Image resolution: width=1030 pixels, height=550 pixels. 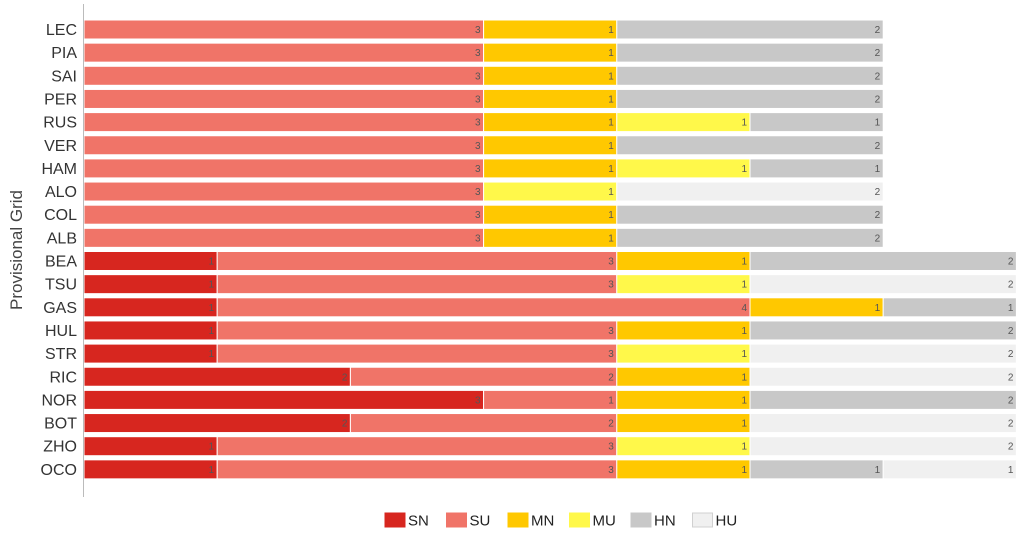 What do you see at coordinates (579, 520) in the screenshot?
I see `legend-swatch-mu` at bounding box center [579, 520].